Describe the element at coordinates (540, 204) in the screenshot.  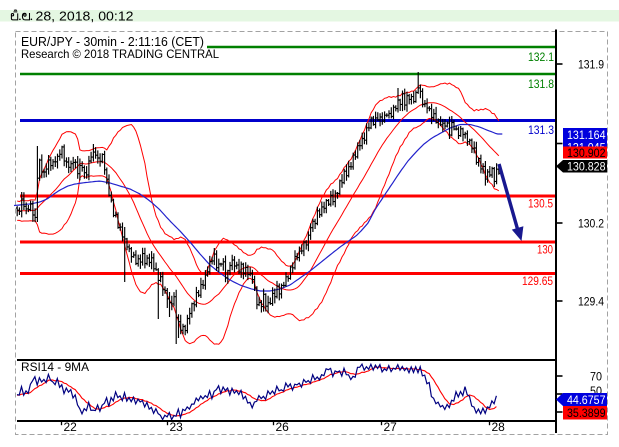
I see `svg-text: 130.5` at that location.